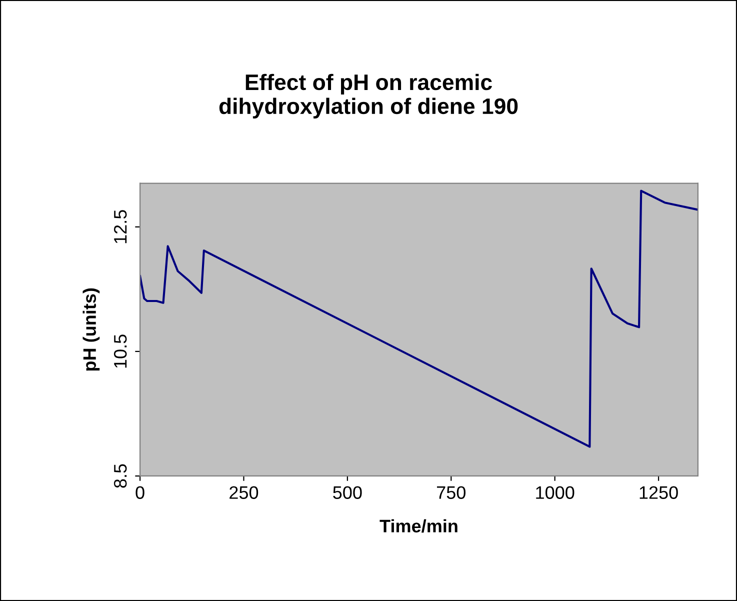  I want to click on y-axis-title: pH (units), so click(91, 329).